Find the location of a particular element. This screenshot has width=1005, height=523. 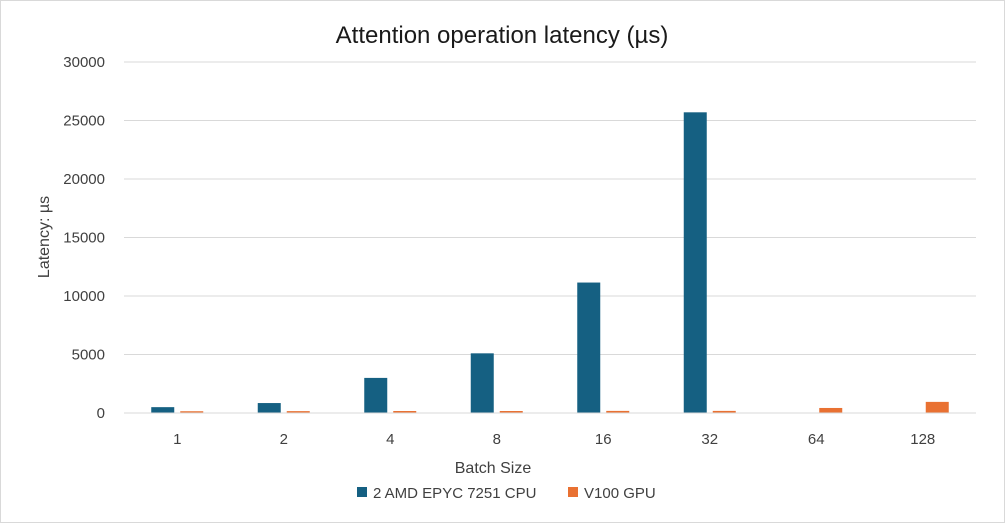

x-tick-label: 8 is located at coordinates (497, 439).